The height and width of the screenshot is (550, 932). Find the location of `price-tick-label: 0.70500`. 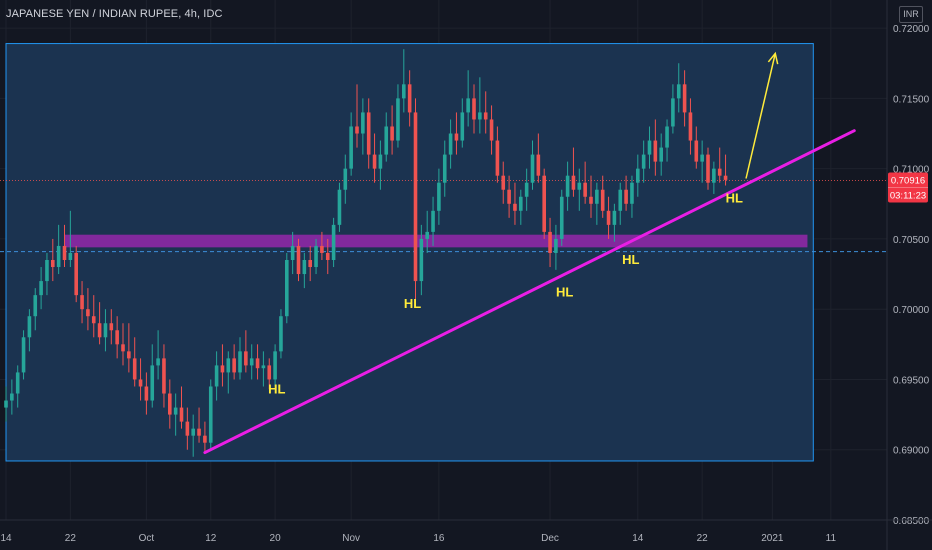

price-tick-label: 0.70500 is located at coordinates (911, 240).